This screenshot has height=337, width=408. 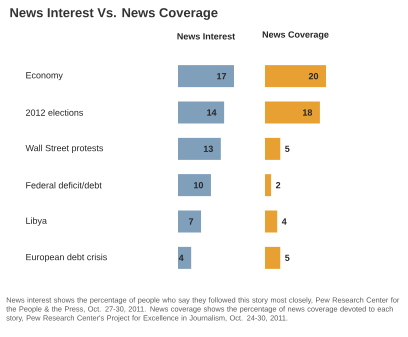 What do you see at coordinates (66, 258) in the screenshot?
I see `y-tick-label: European debt crisis` at bounding box center [66, 258].